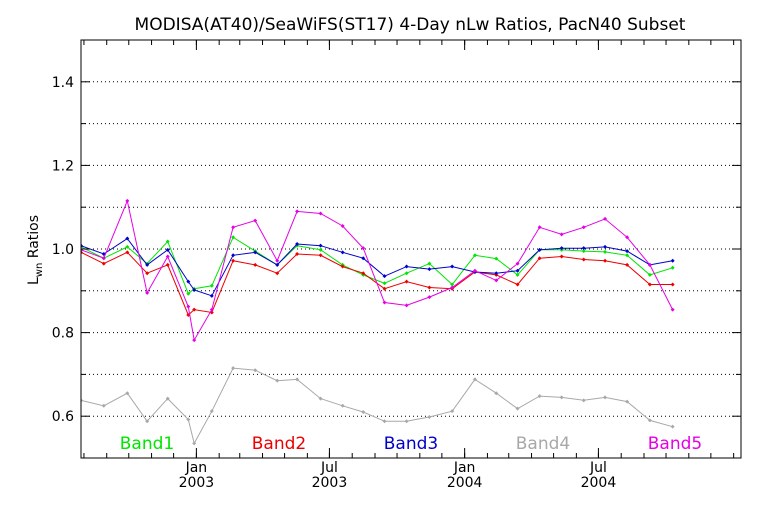  Describe the element at coordinates (279, 444) in the screenshot. I see `legend-entry-Band2: Band2` at that location.